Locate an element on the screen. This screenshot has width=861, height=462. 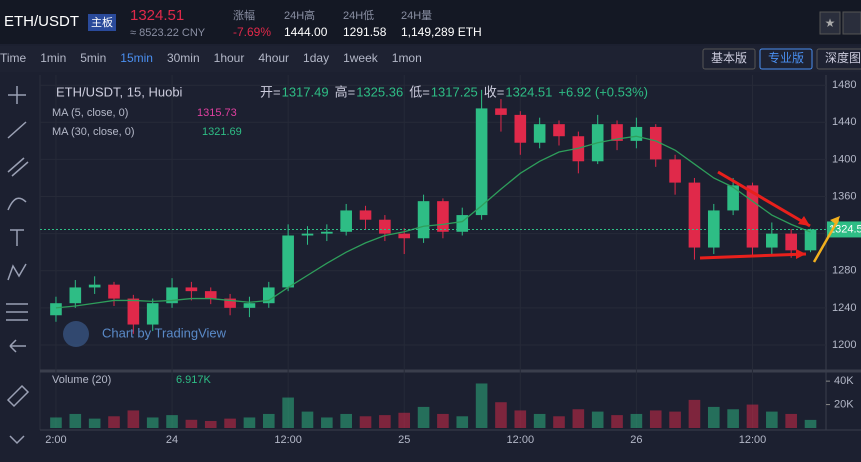
view-label: 专业版 is located at coordinates (786, 57).